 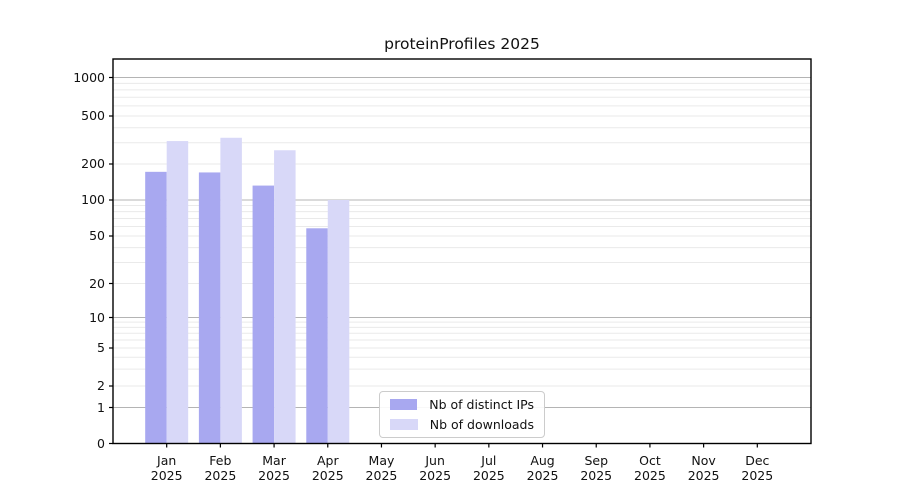 What do you see at coordinates (481, 404) in the screenshot?
I see `legend-label-distinct-ips: Nb of distinct IPs` at bounding box center [481, 404].